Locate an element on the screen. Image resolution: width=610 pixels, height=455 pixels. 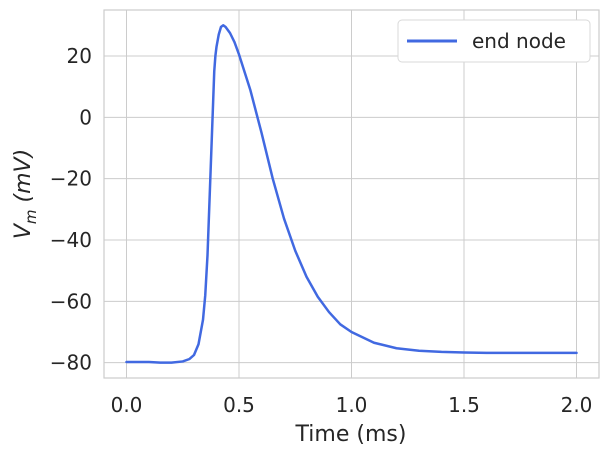
x-tick-label: 0.5 is located at coordinates (239, 405).